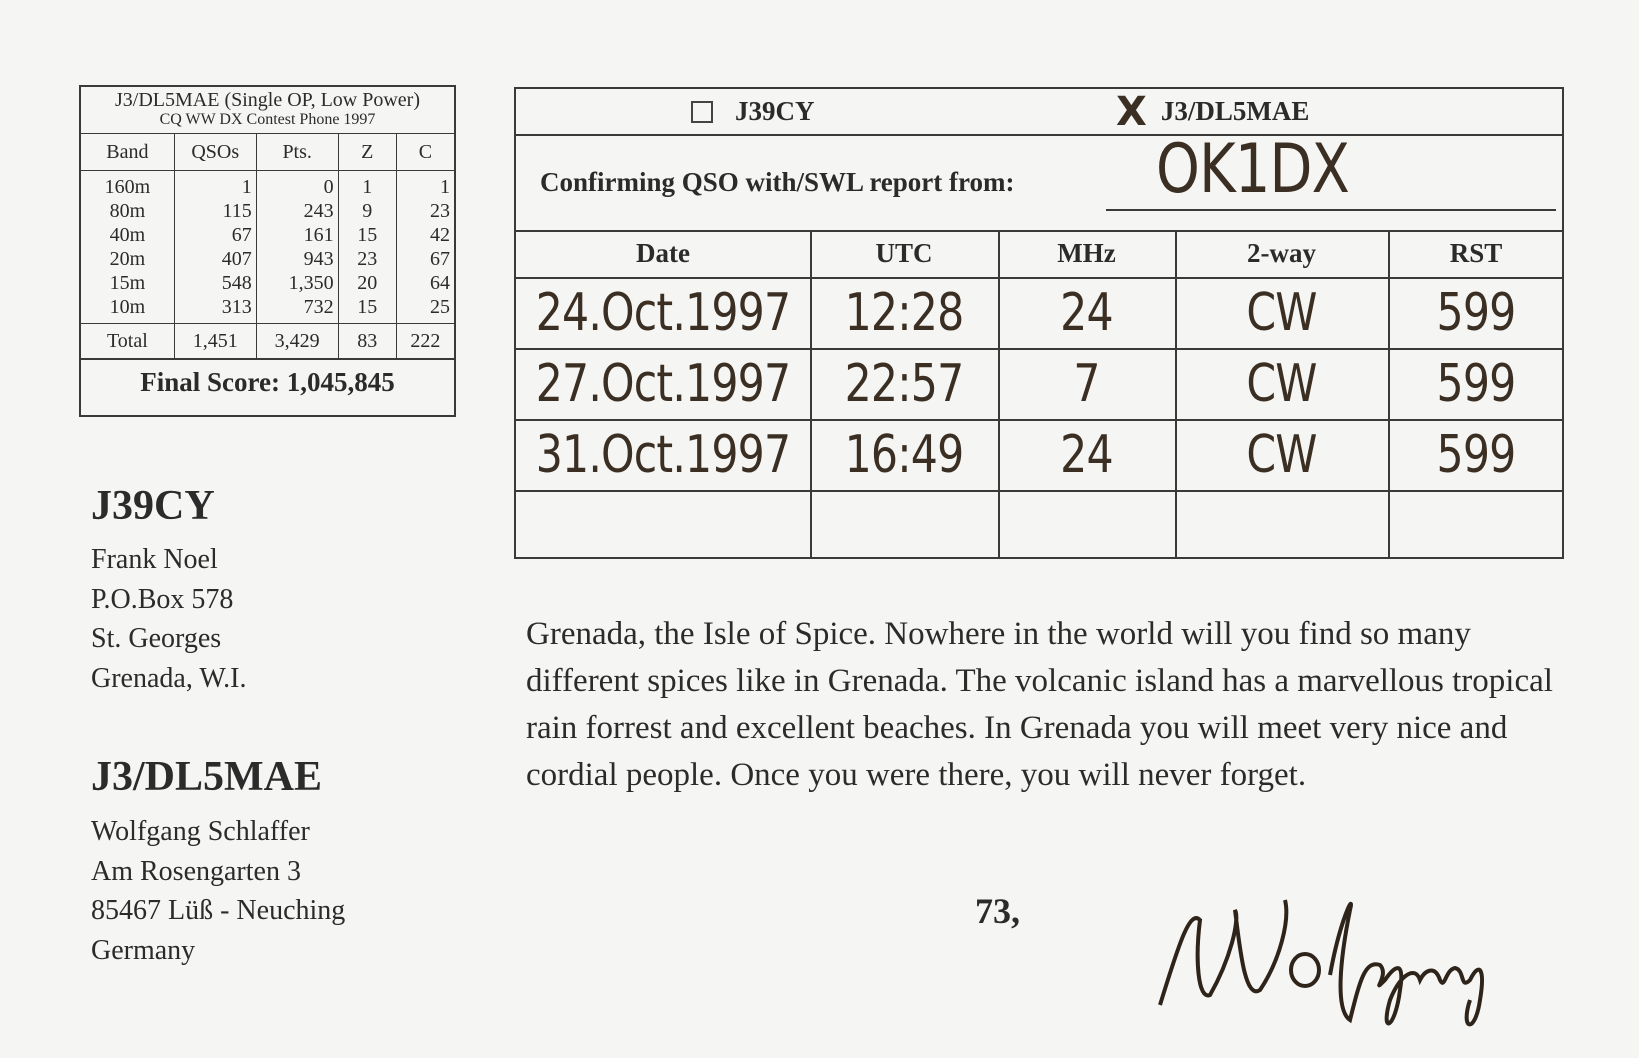 This screenshot has width=1639, height=1058. What do you see at coordinates (156, 639) in the screenshot?
I see `address-line: St. Georges` at bounding box center [156, 639].